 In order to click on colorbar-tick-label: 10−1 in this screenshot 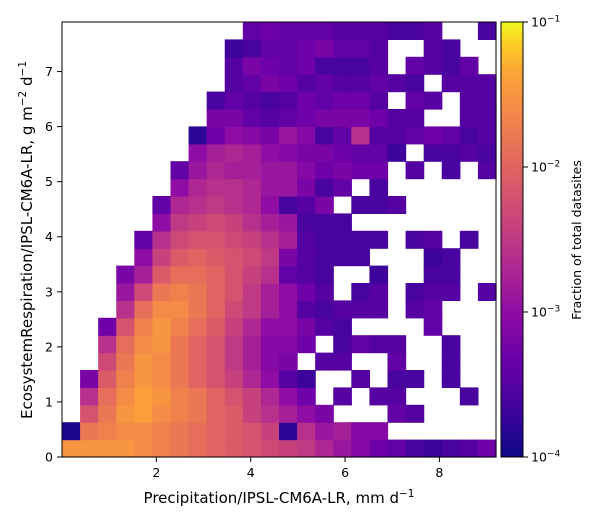, I will do `click(545, 22)`.